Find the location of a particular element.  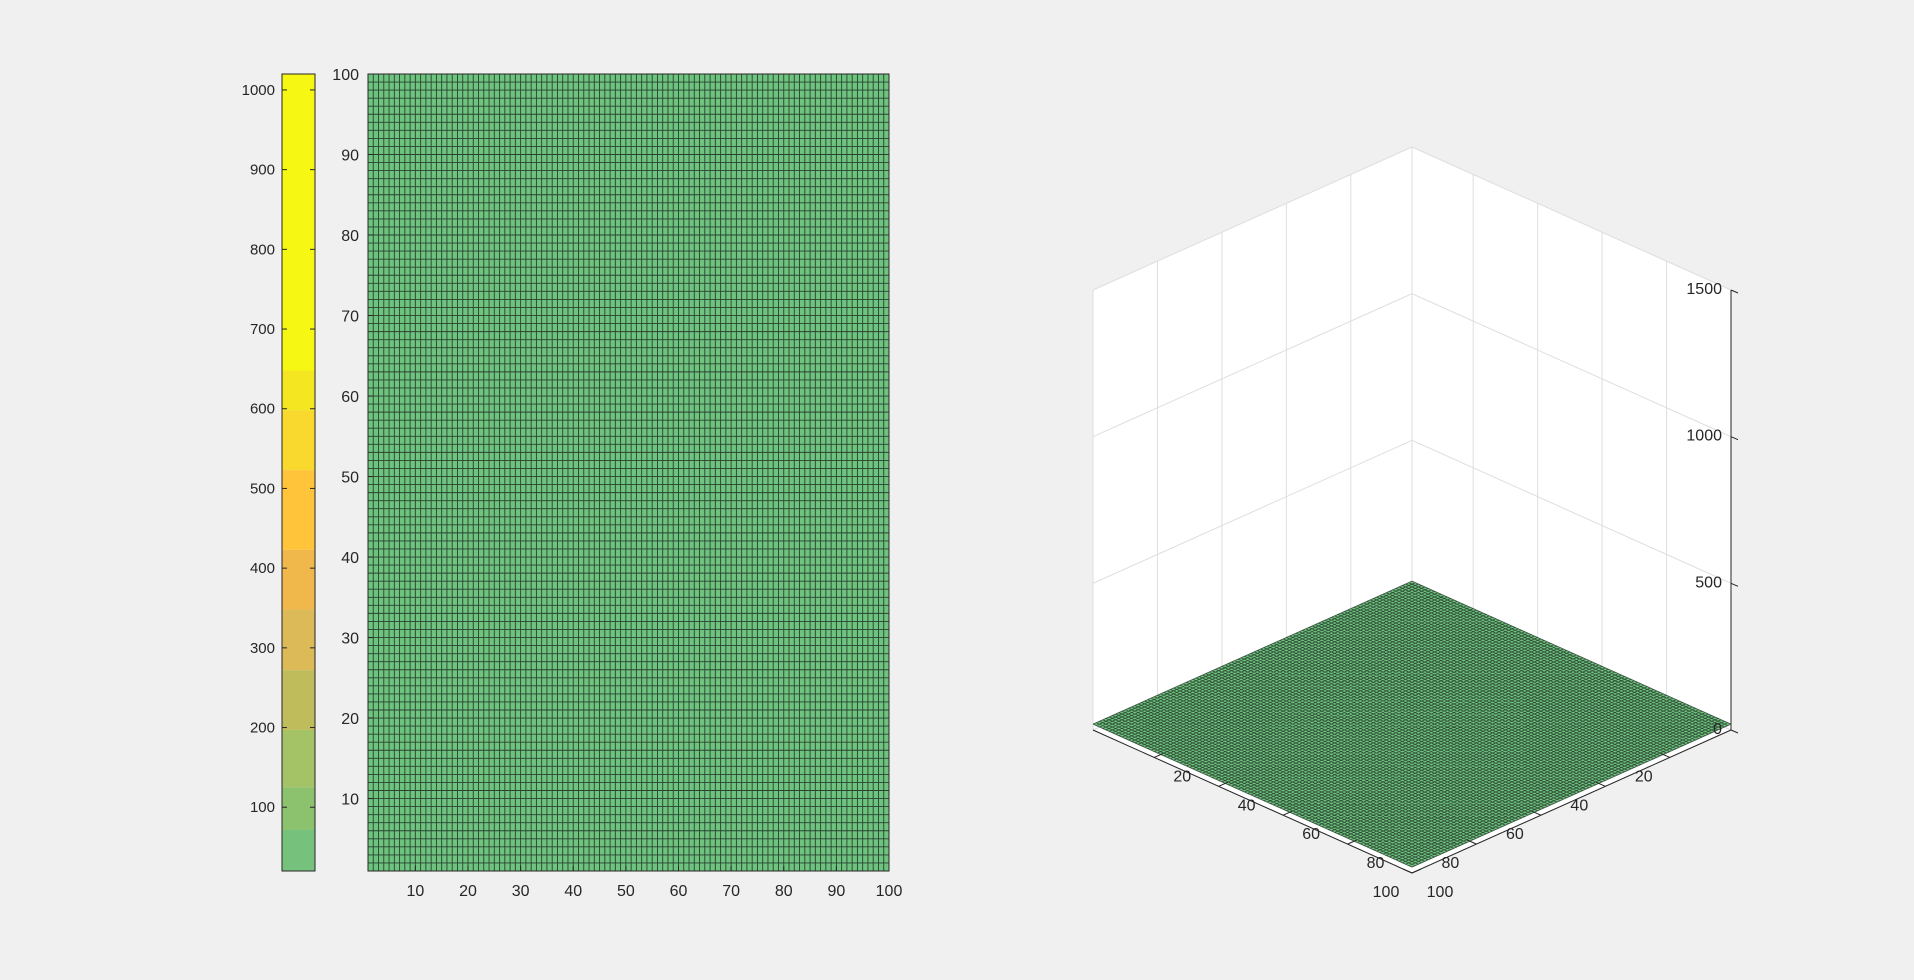

surface-y-ticks: 20 40 60 80 100 is located at coordinates (1521, 826).